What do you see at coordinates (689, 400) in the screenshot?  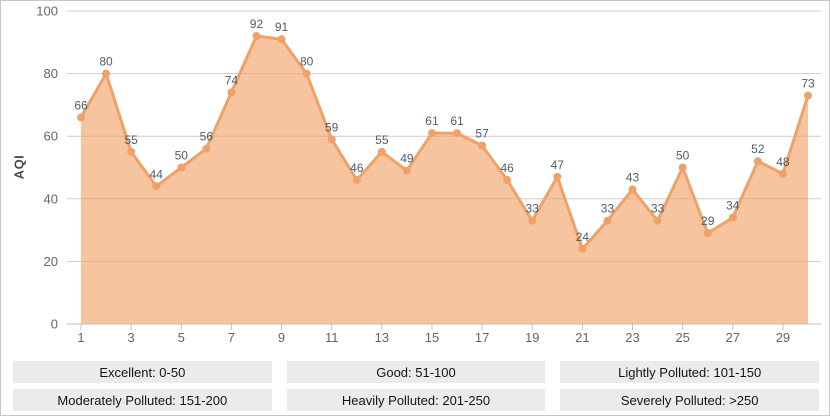 I see `legend-item-severely-polluted: Severely Polluted: >250` at bounding box center [689, 400].